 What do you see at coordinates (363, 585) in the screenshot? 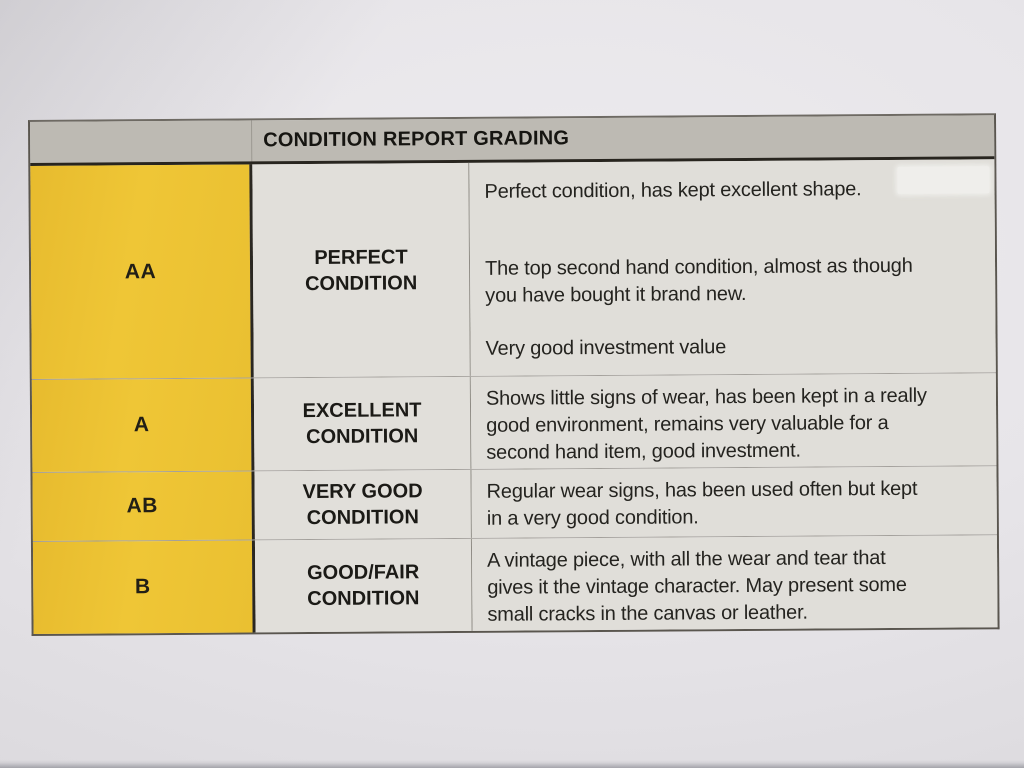
I see `condition-label-cell: GOOD/FAIR CONDITION` at bounding box center [363, 585].